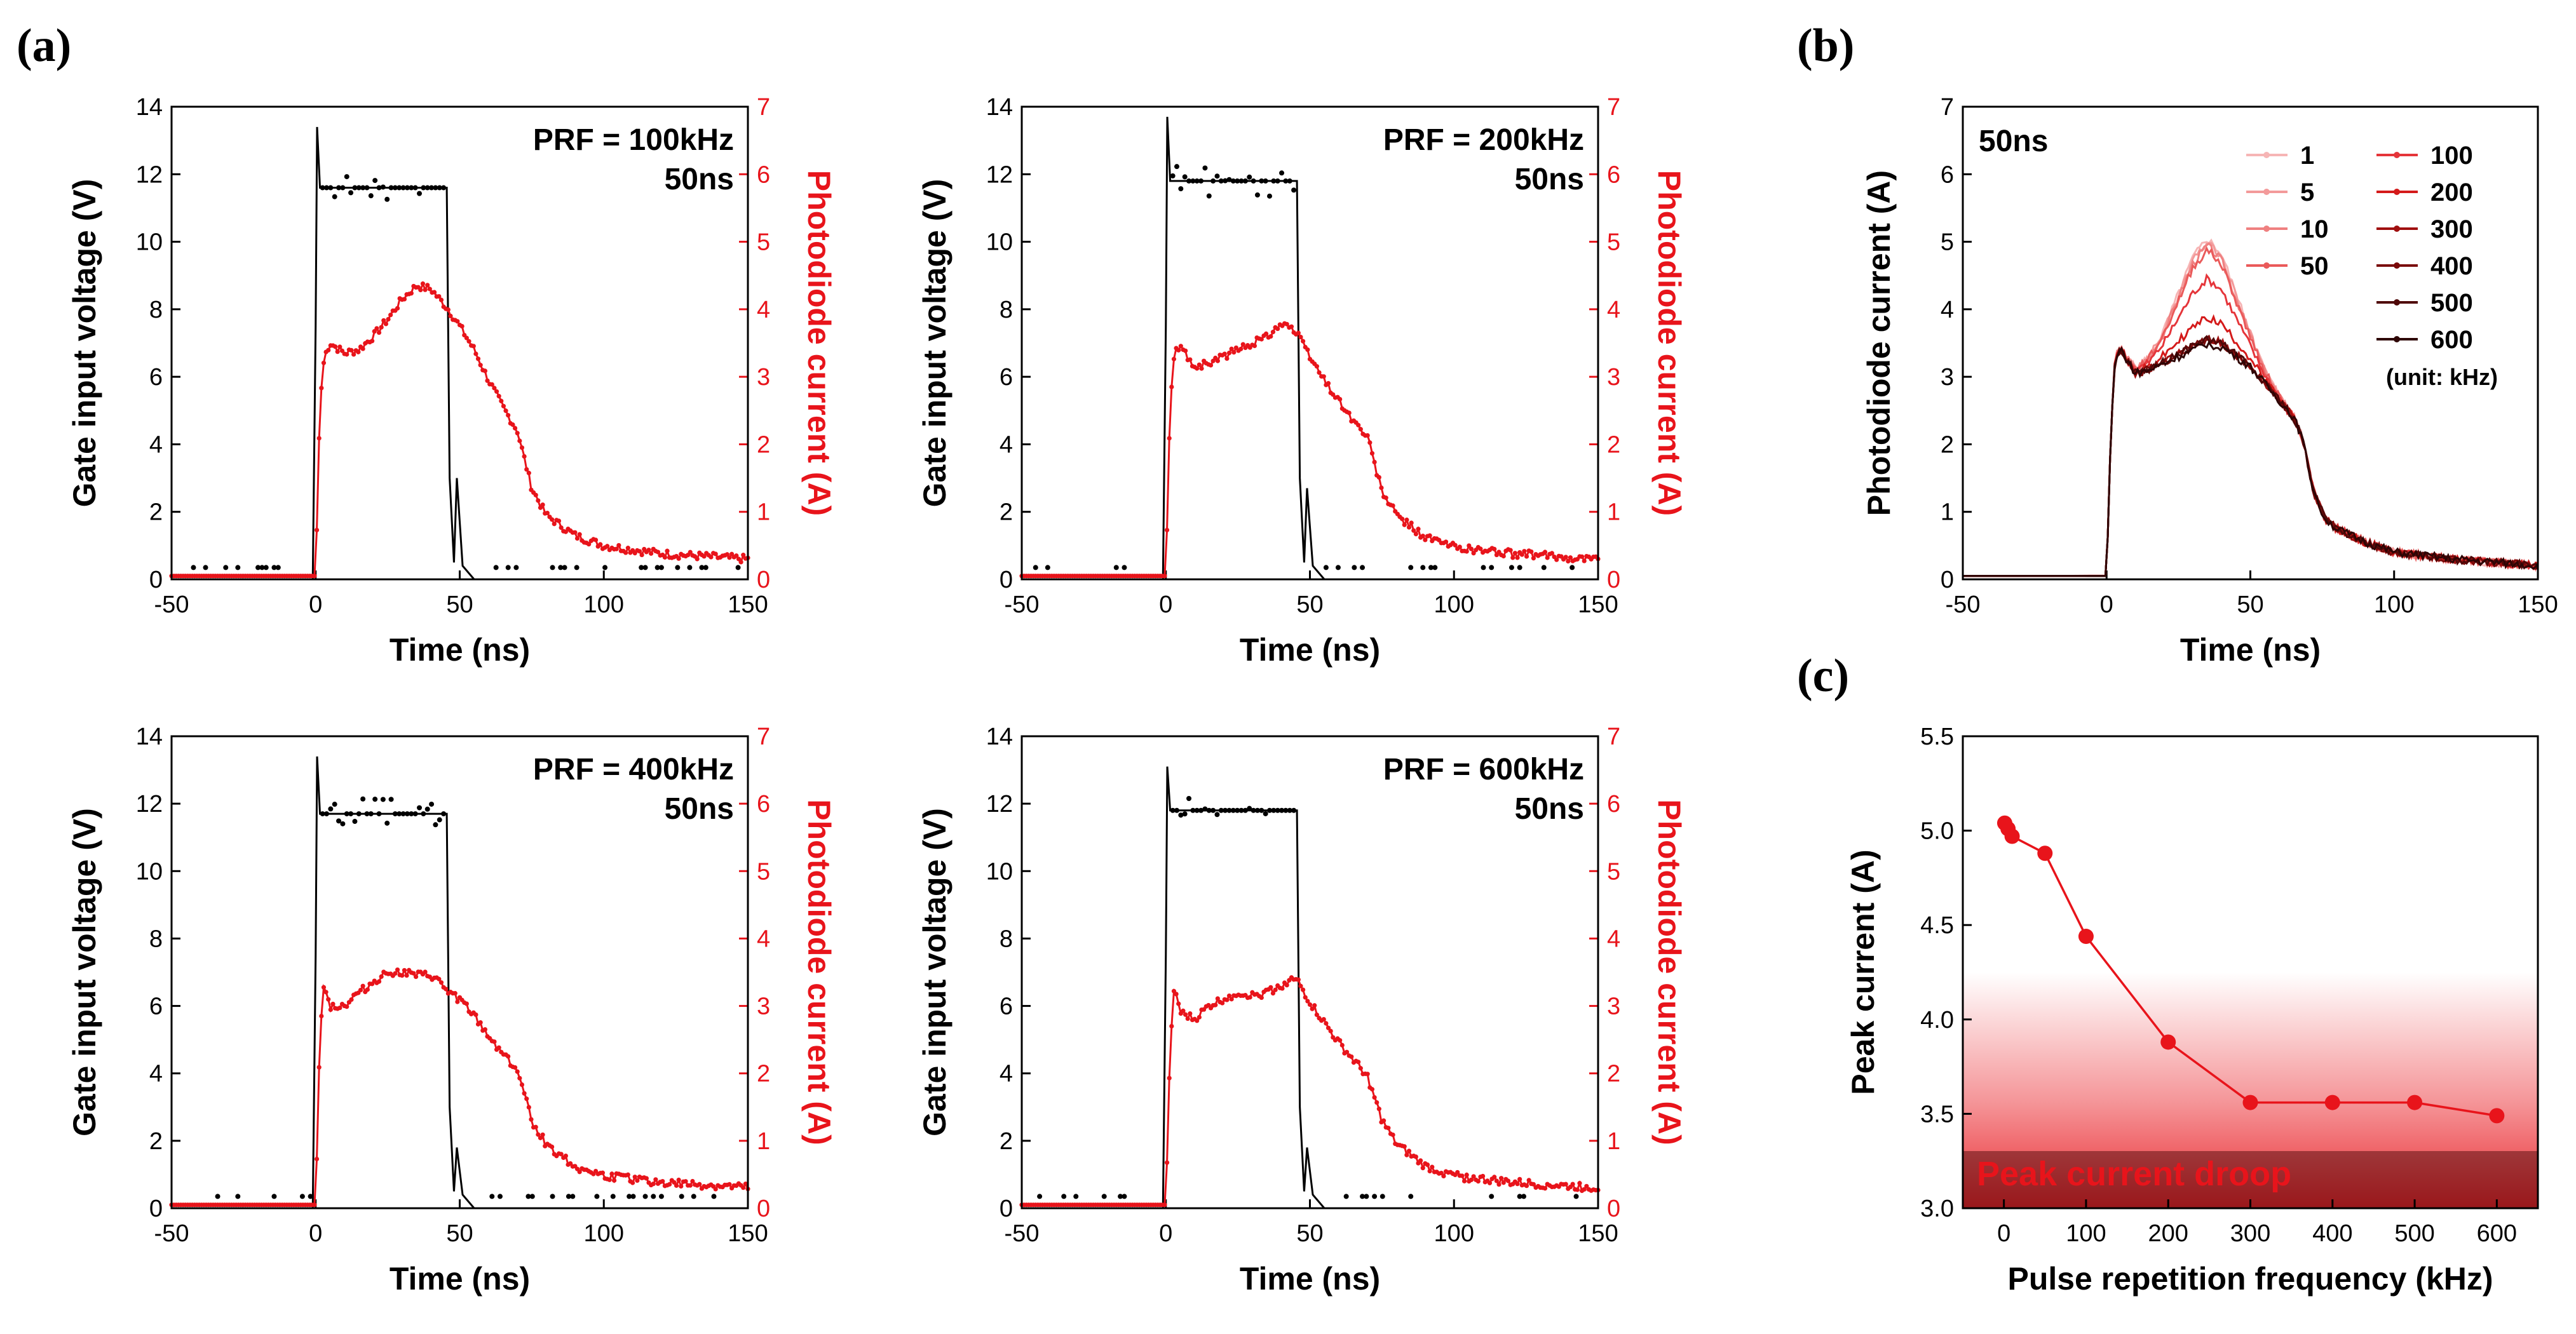  Describe the element at coordinates (1823, 676) in the screenshot. I see `panel-label-c: (c)` at that location.